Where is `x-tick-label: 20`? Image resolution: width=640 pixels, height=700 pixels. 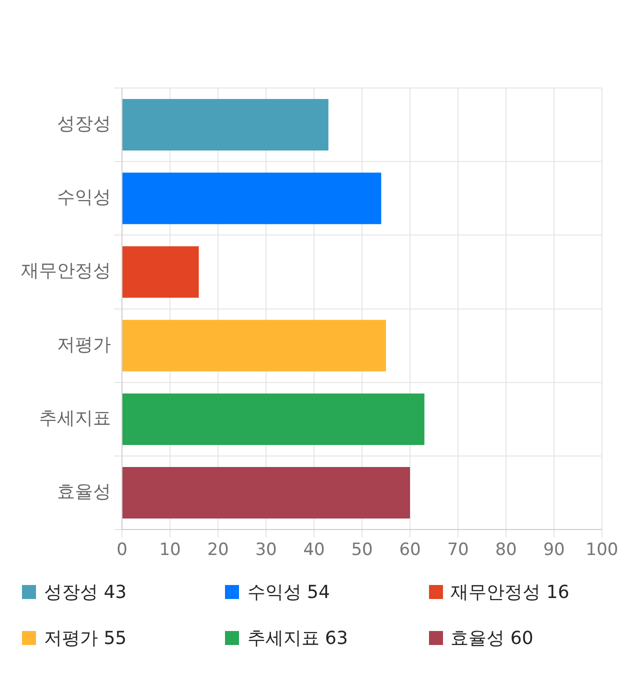
x-tick-label: 20 is located at coordinates (218, 550).